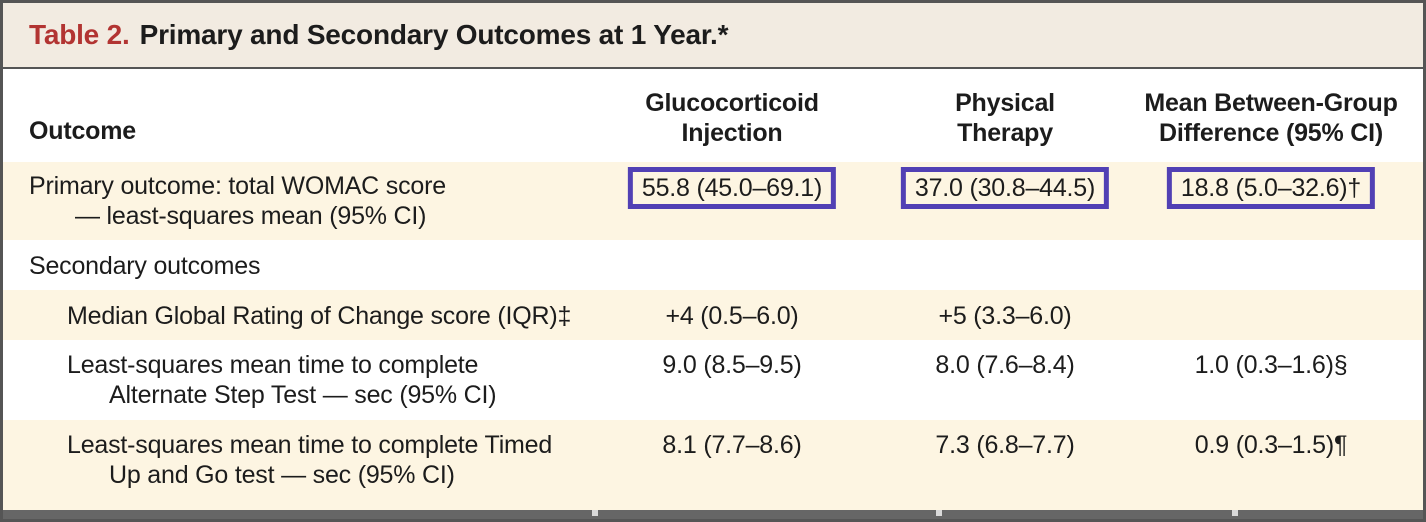 The height and width of the screenshot is (522, 1426). Describe the element at coordinates (273, 365) in the screenshot. I see `row-label-line1: Least-squares mean time to complete` at that location.